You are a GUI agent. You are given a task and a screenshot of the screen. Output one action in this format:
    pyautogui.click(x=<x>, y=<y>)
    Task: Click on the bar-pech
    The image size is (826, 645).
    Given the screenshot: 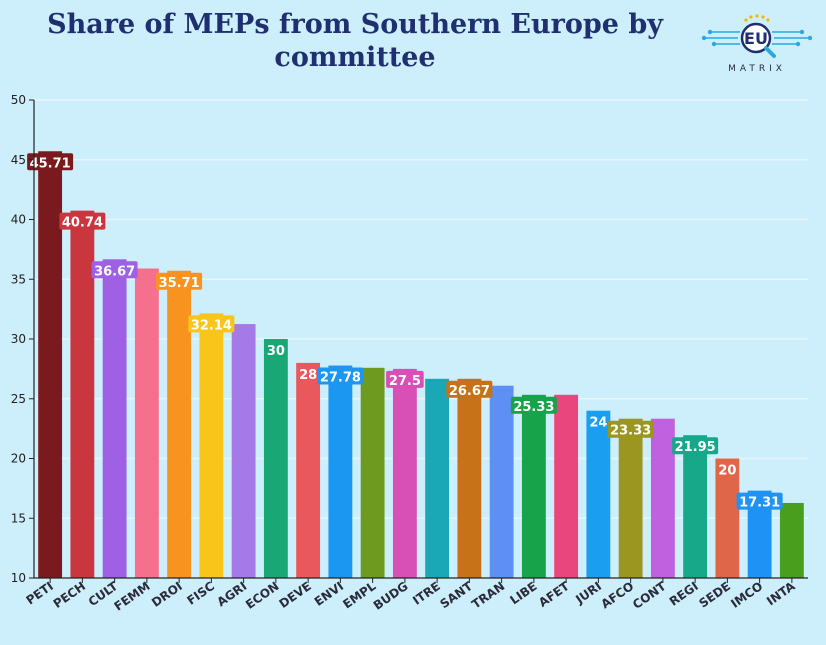 What is the action you would take?
    pyautogui.click(x=82, y=394)
    